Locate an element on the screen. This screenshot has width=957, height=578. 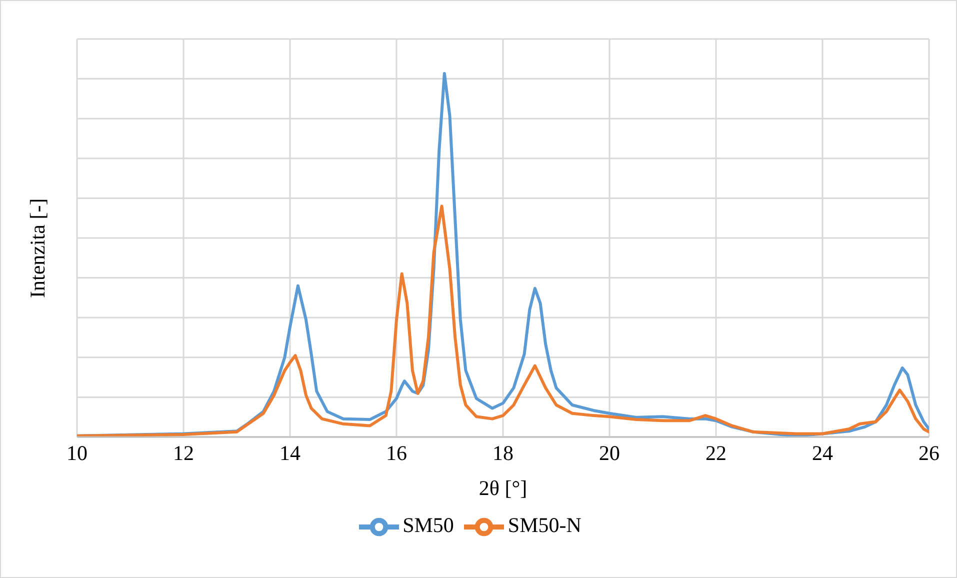
y-axis-title: Intenzita [-] is located at coordinates (37, 248).